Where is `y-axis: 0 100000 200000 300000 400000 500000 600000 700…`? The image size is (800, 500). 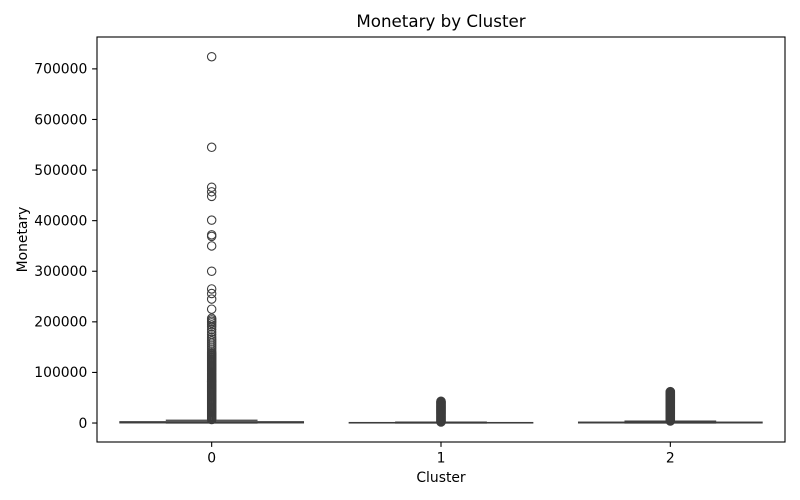 y-axis: 0 100000 200000 300000 400000 500000 600000 700… is located at coordinates (65, 247).